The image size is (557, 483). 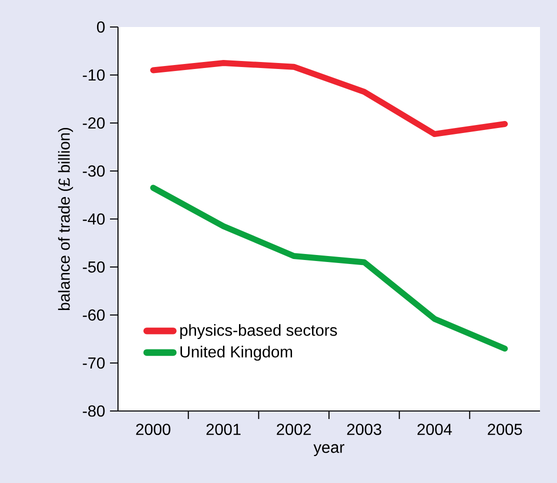 I want to click on x-tick-label: 2004, so click(x=435, y=430).